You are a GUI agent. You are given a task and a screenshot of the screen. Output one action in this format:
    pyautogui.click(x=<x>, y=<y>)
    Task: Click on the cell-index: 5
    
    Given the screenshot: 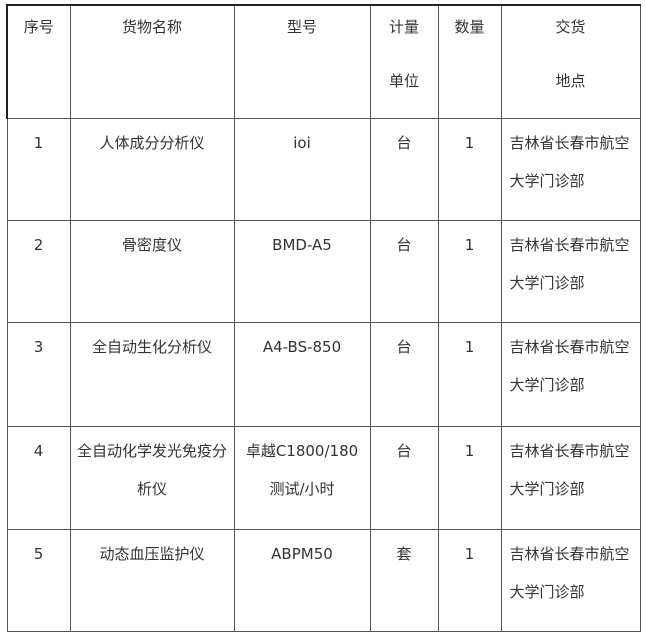 What is the action you would take?
    pyautogui.click(x=38, y=580)
    